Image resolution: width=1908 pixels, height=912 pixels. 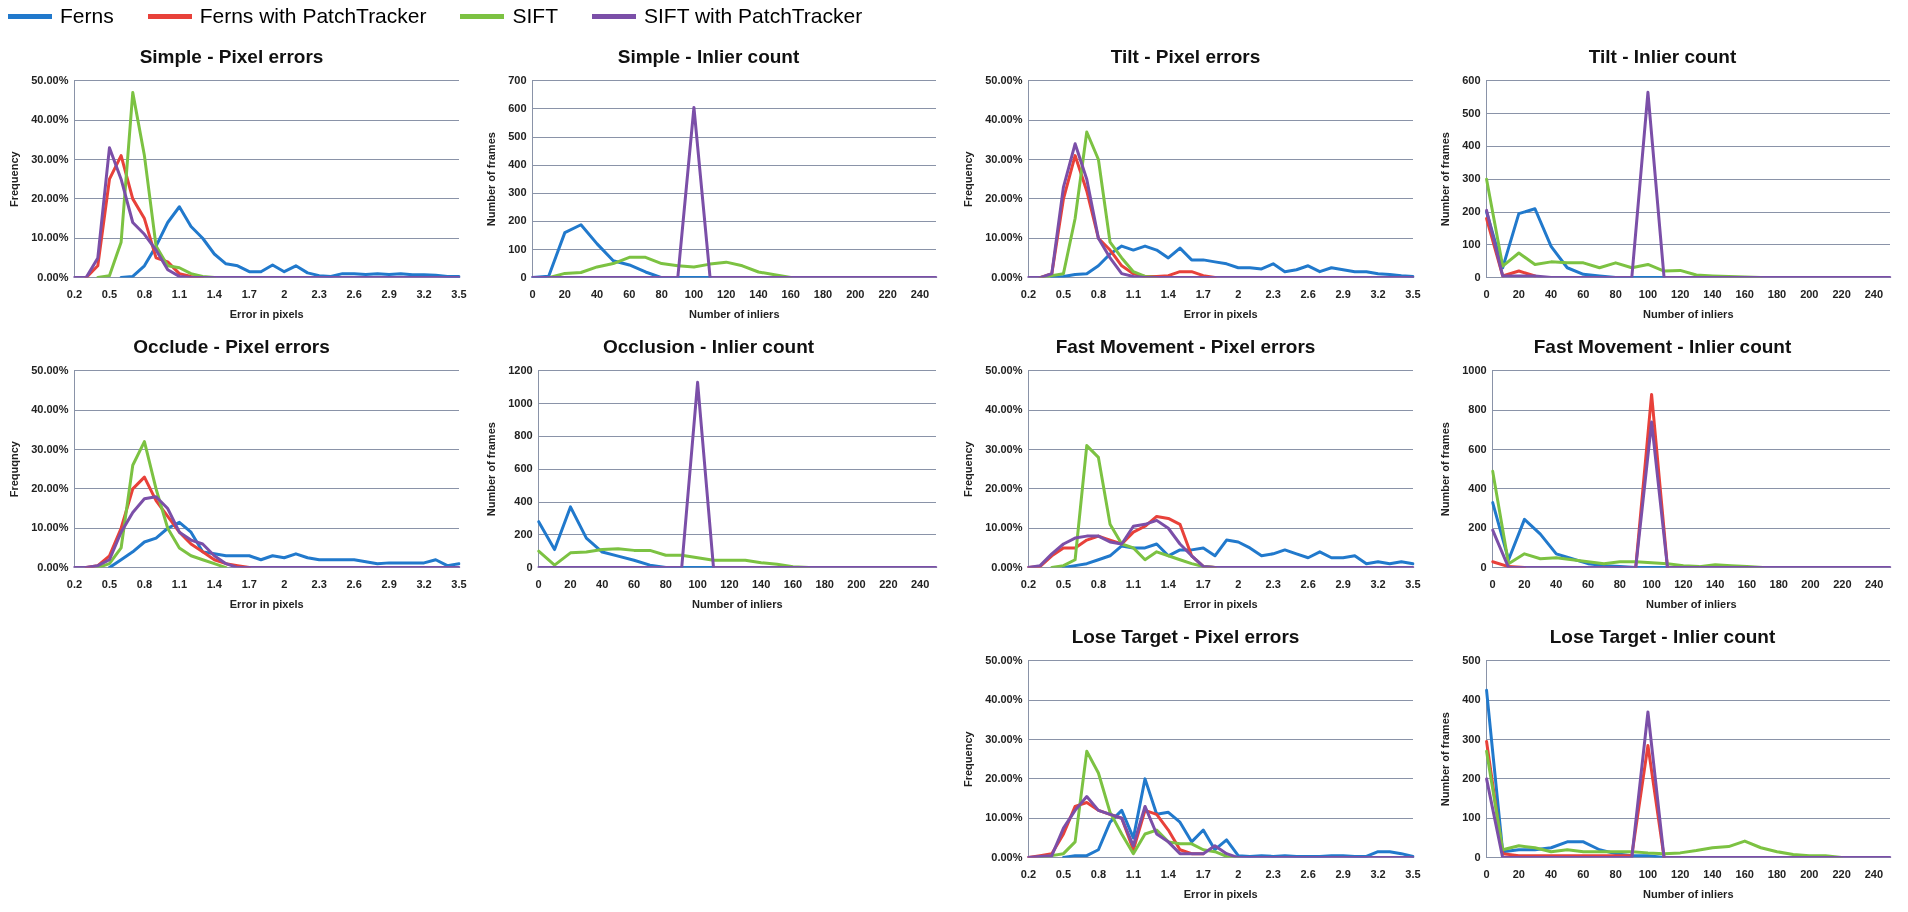 I want to click on x-tick-label: 120, so click(x=1680, y=294).